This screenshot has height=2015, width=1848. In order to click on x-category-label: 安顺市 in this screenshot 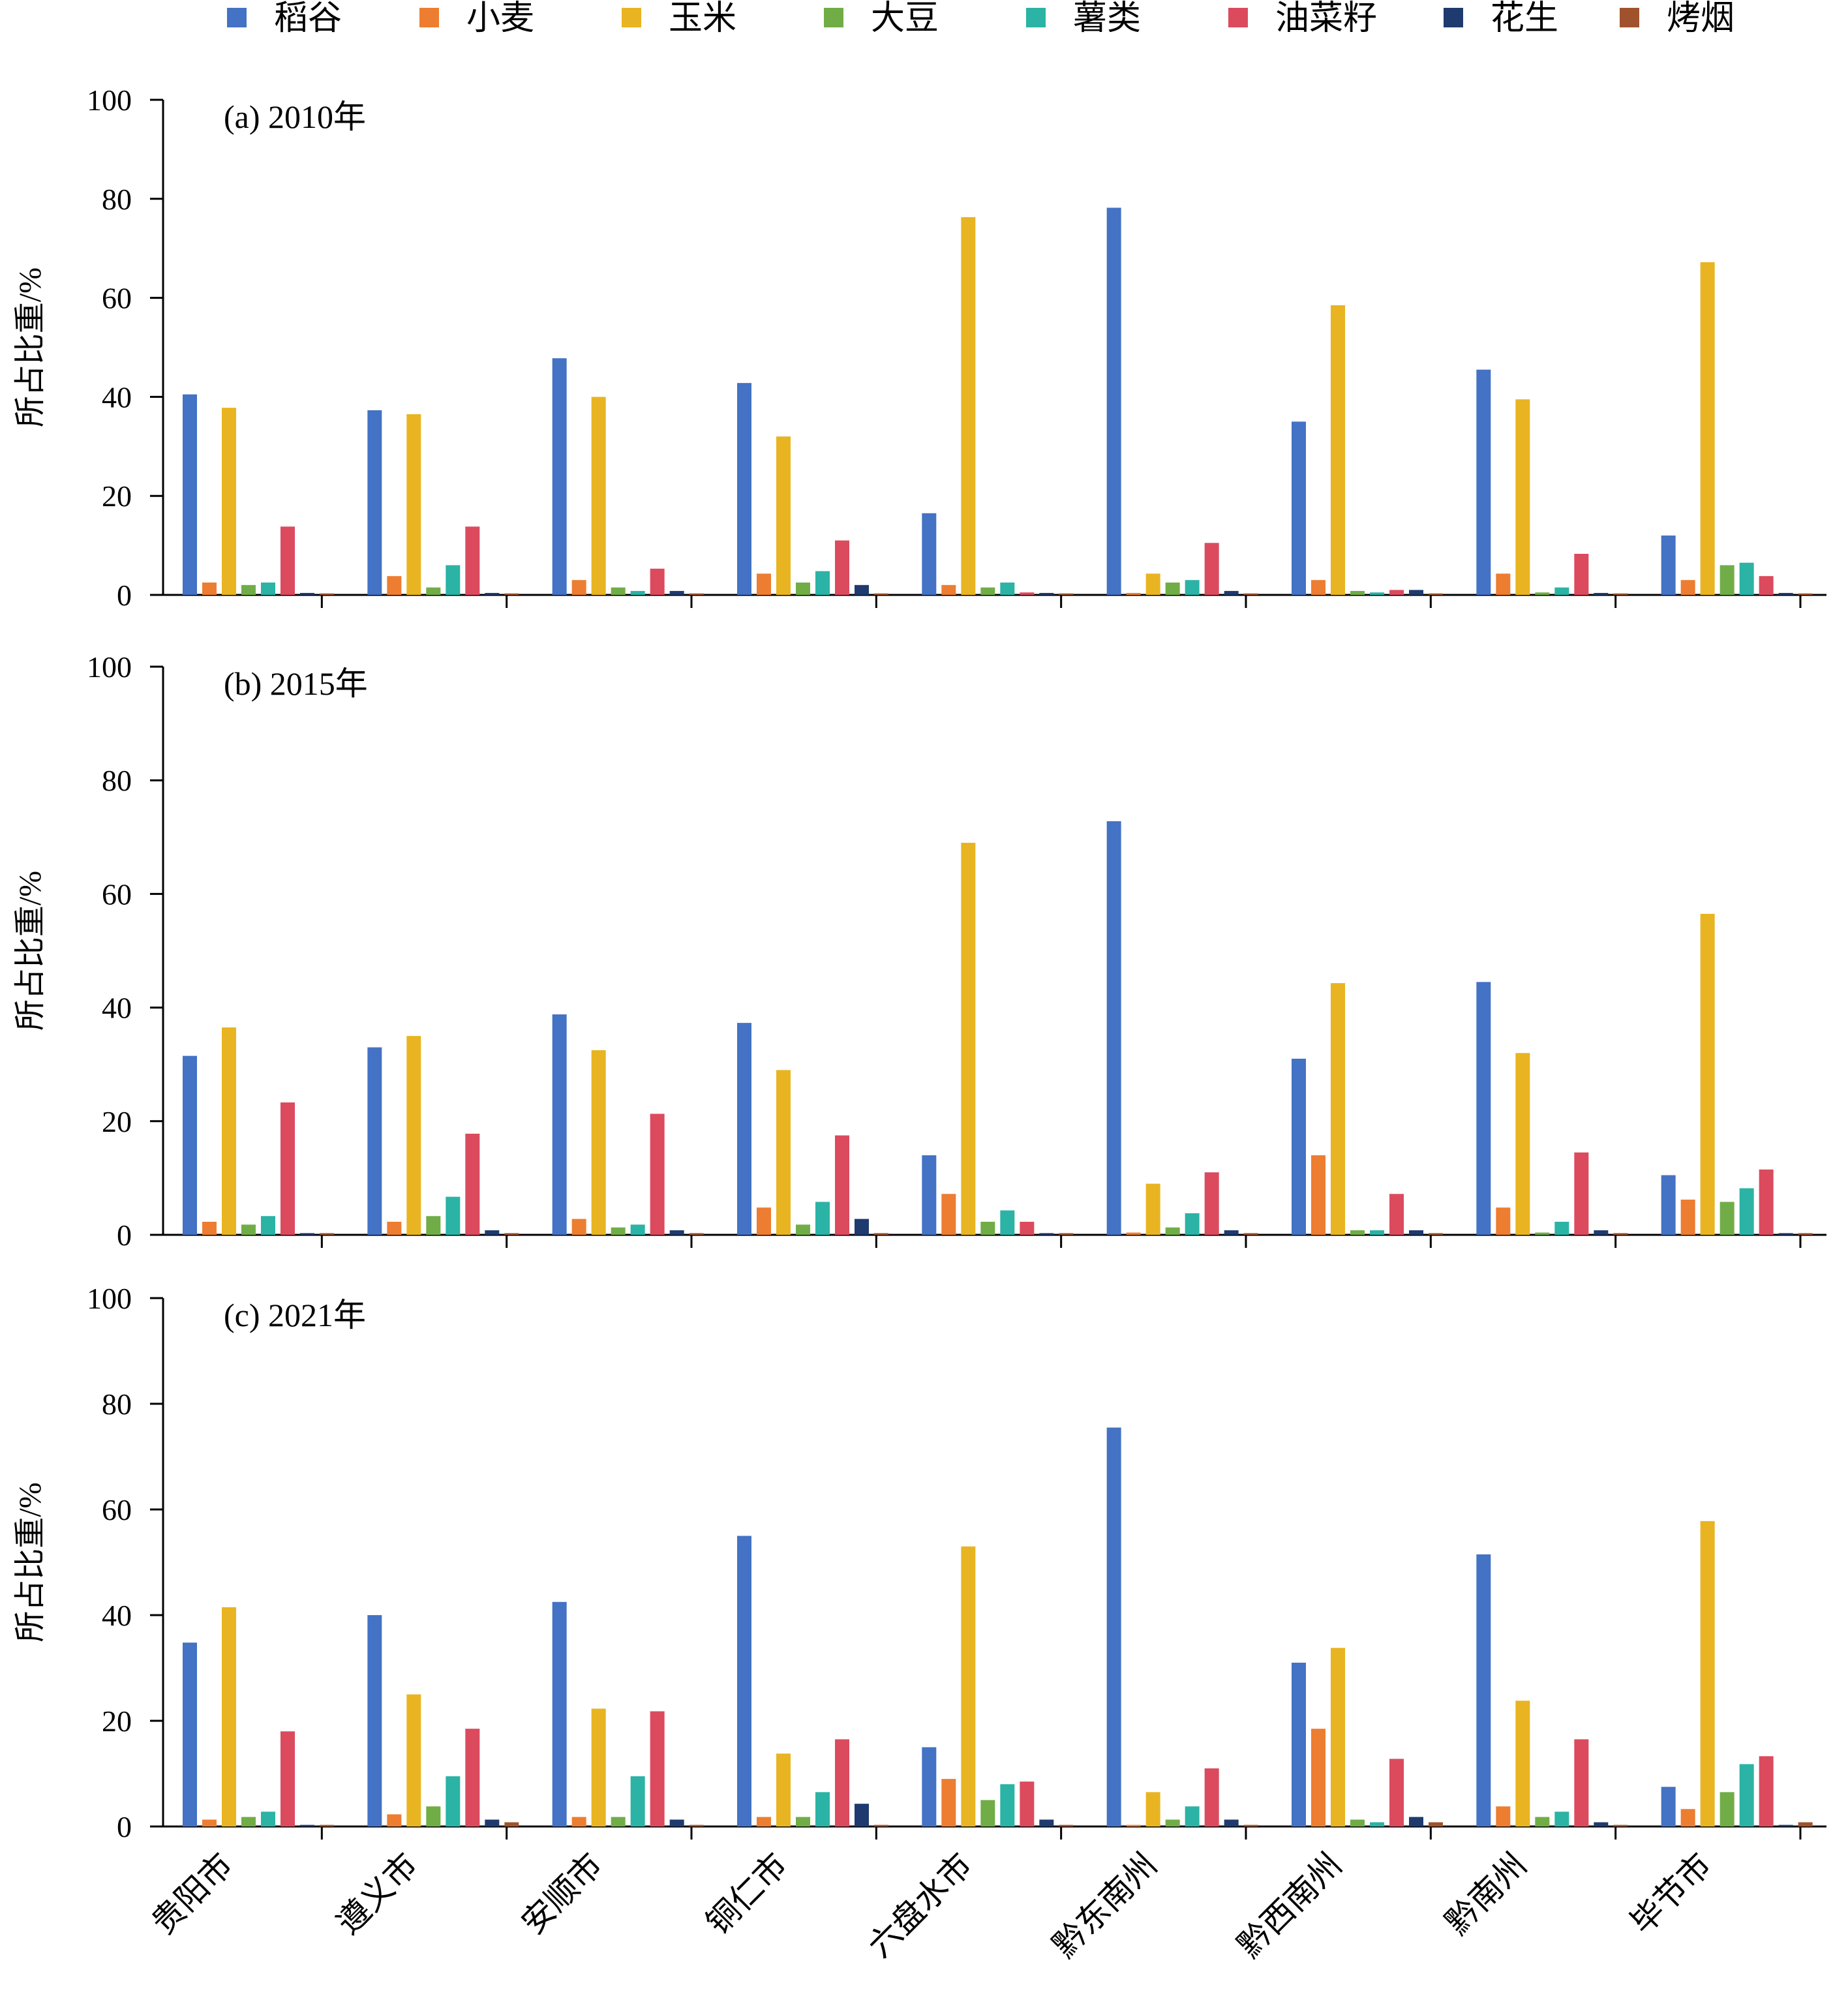, I will do `click(562, 1893)`.